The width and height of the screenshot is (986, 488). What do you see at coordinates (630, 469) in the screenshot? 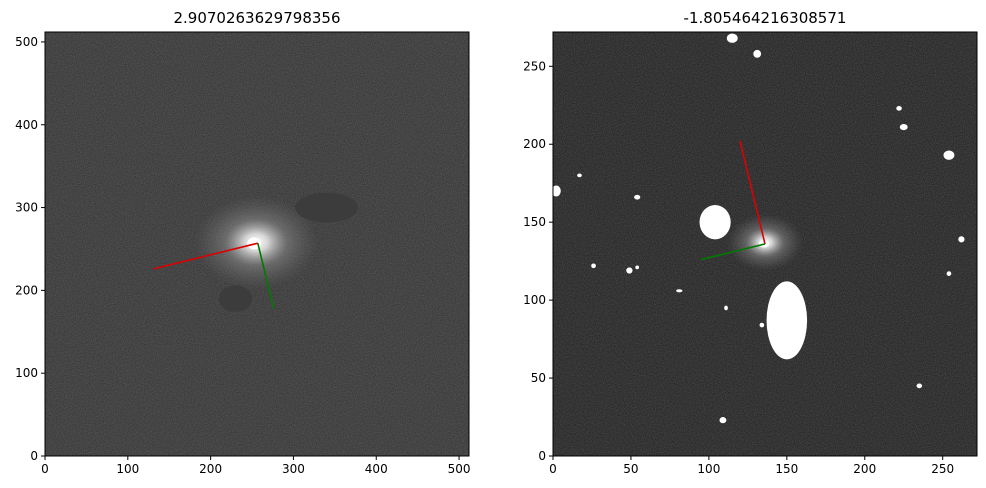
I see `x-tick-label: 50` at bounding box center [630, 469].